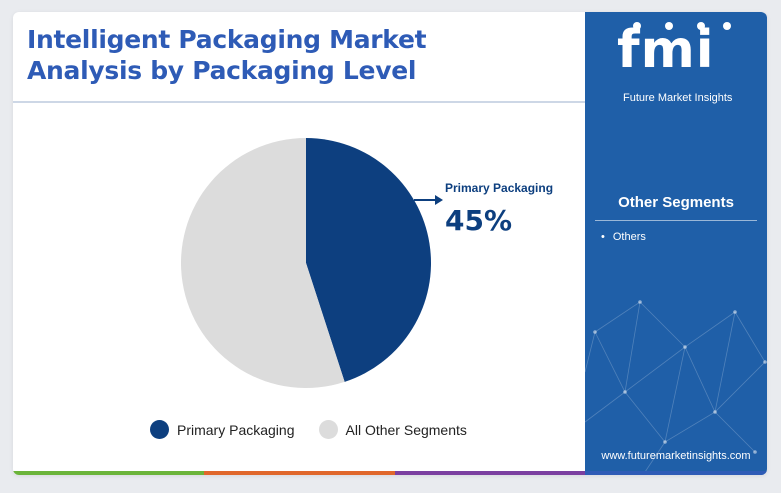 This screenshot has width=781, height=493. I want to click on title-divider, so click(299, 102).